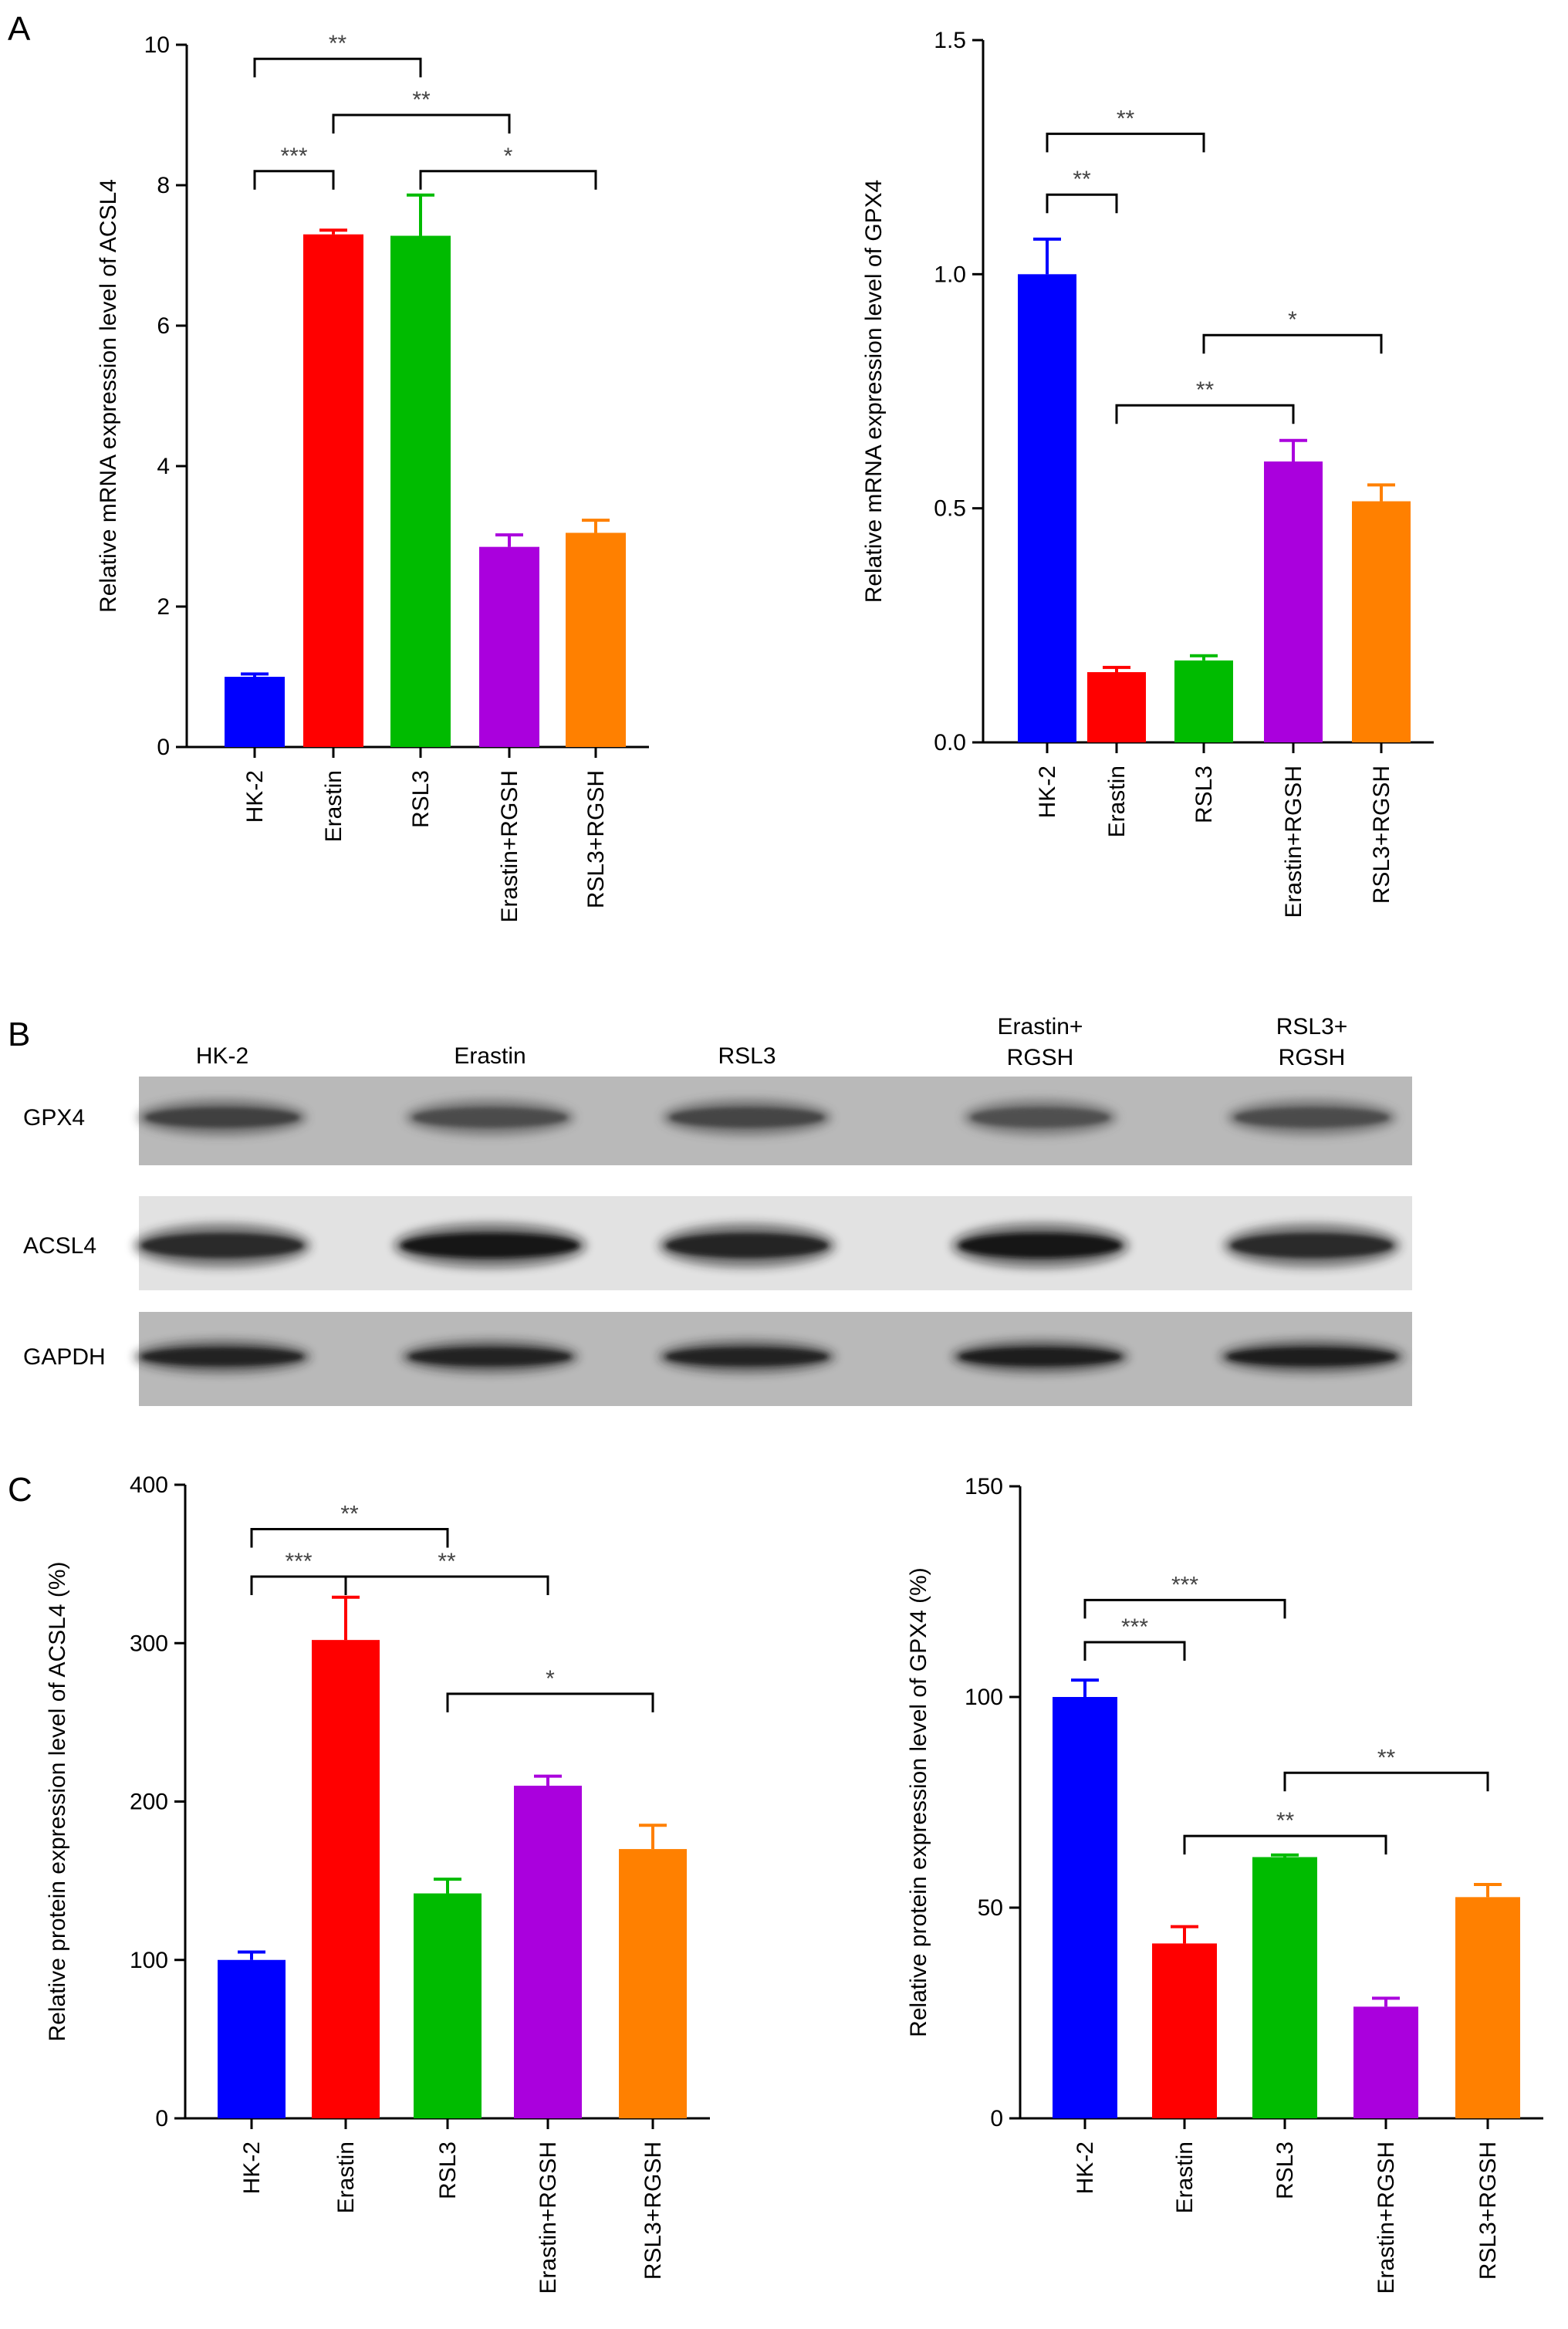  Describe the element at coordinates (950, 509) in the screenshot. I see `y-tick-label: 0.5` at that location.